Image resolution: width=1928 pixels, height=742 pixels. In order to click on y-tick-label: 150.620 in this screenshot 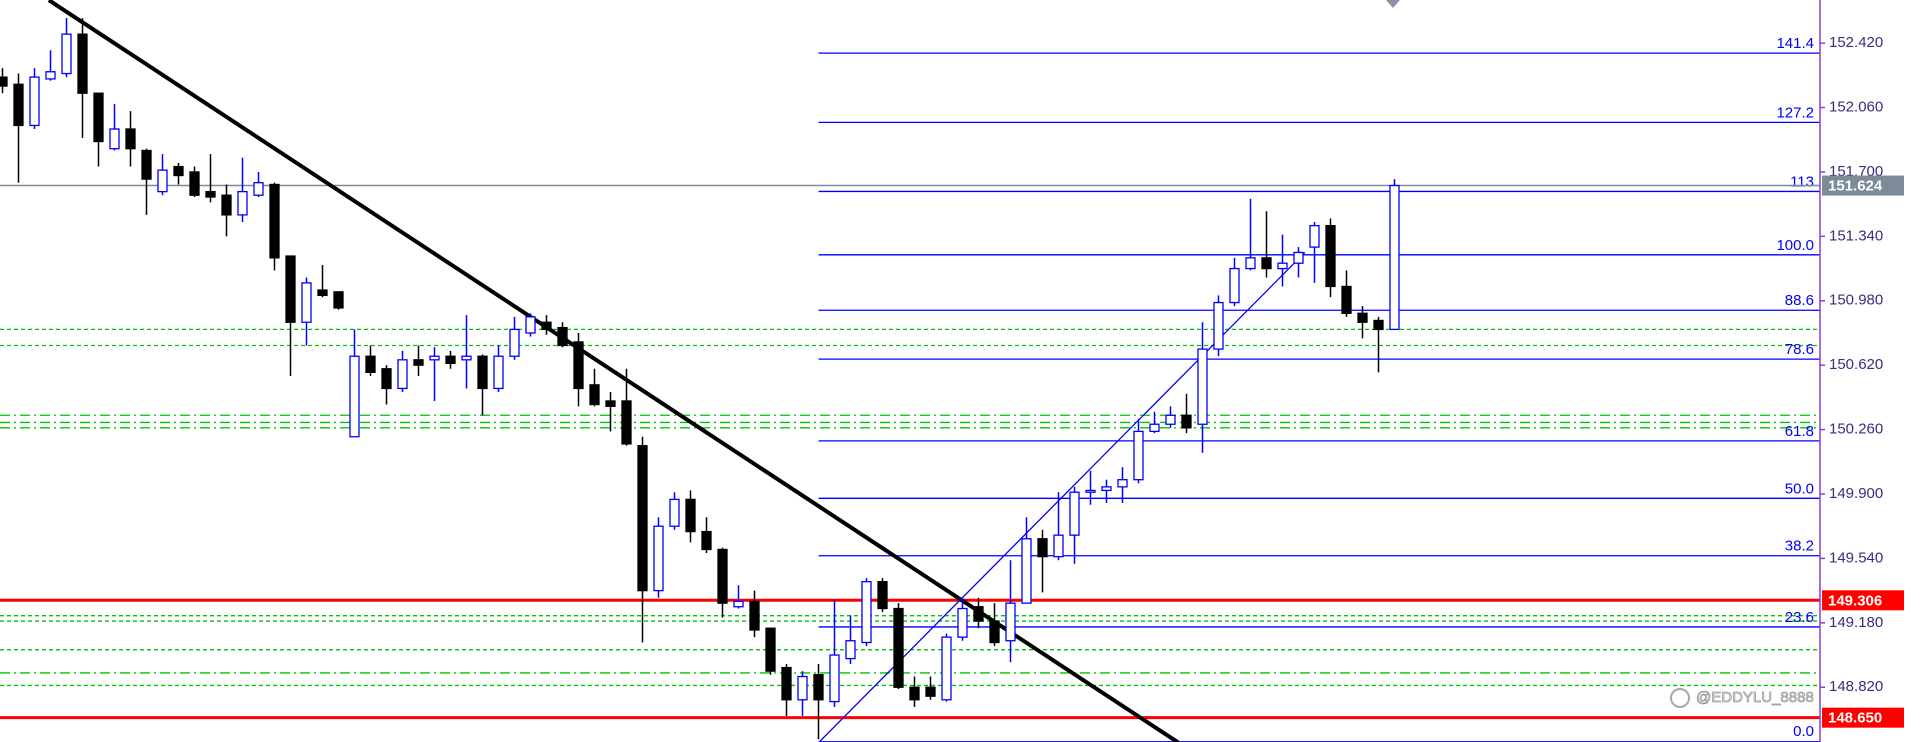, I will do `click(1856, 364)`.